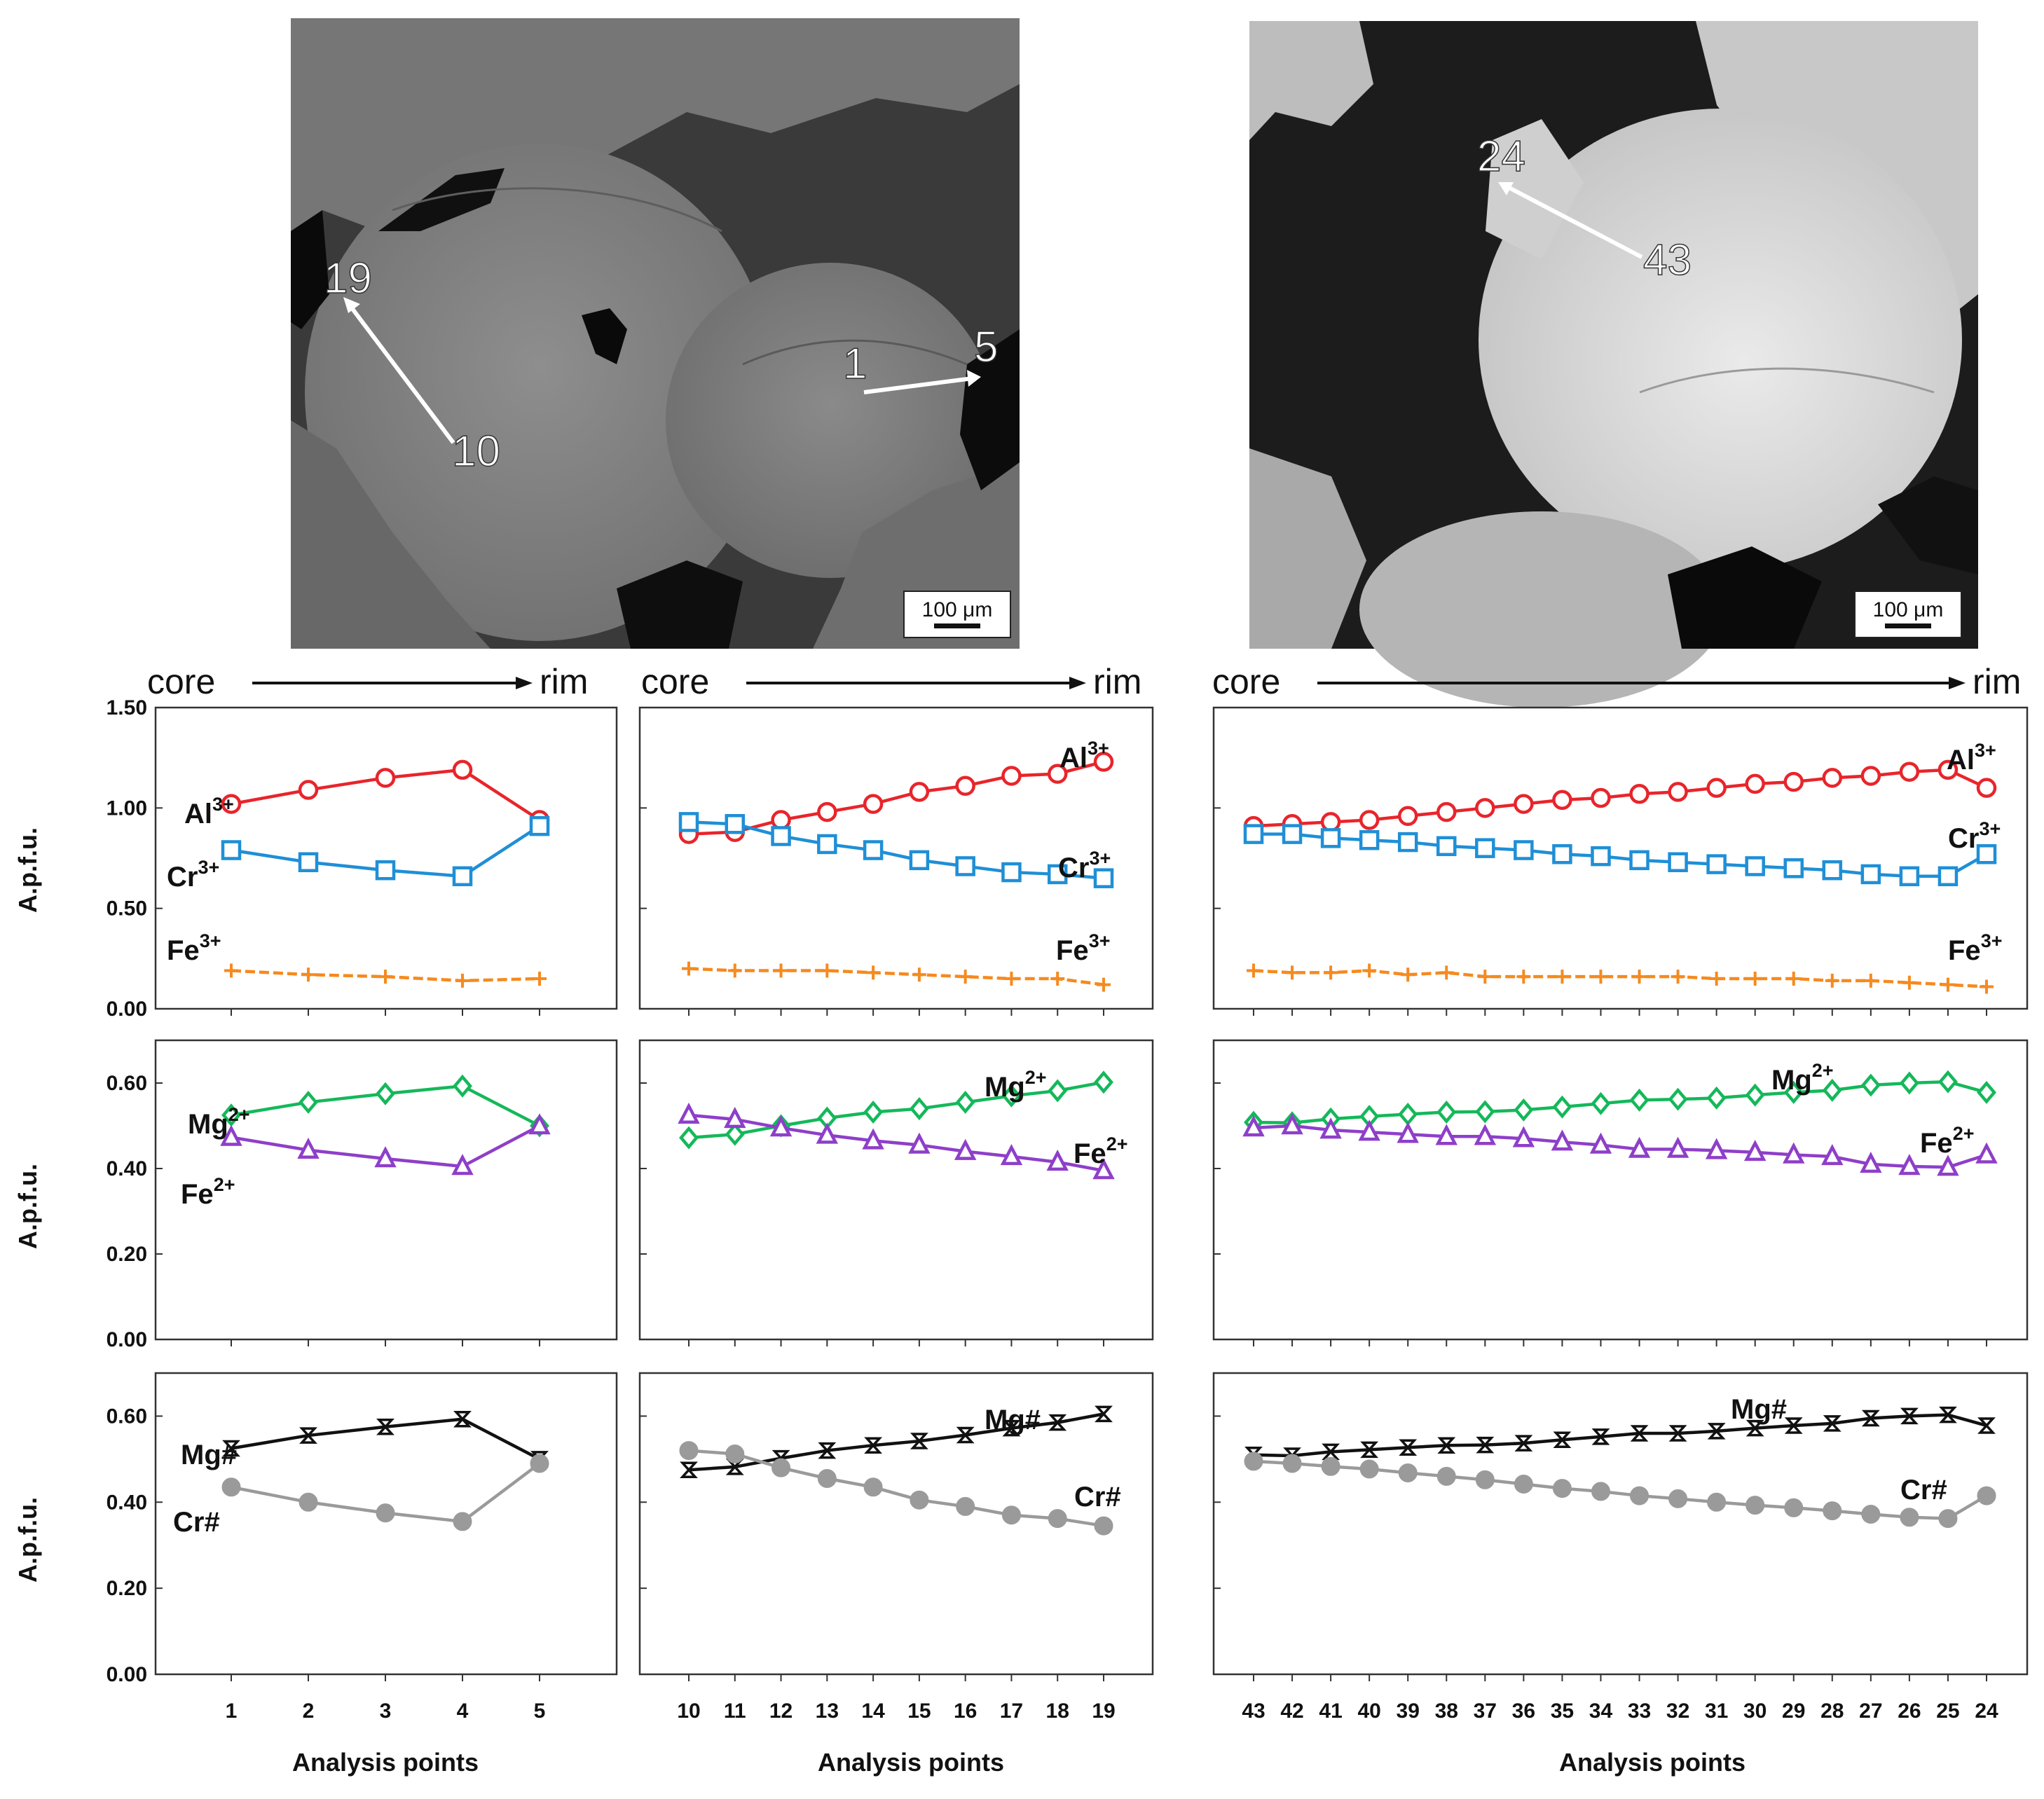 The height and width of the screenshot is (1799, 2044). Describe the element at coordinates (194, 948) in the screenshot. I see `series-label-fe3: Fe3+` at that location.